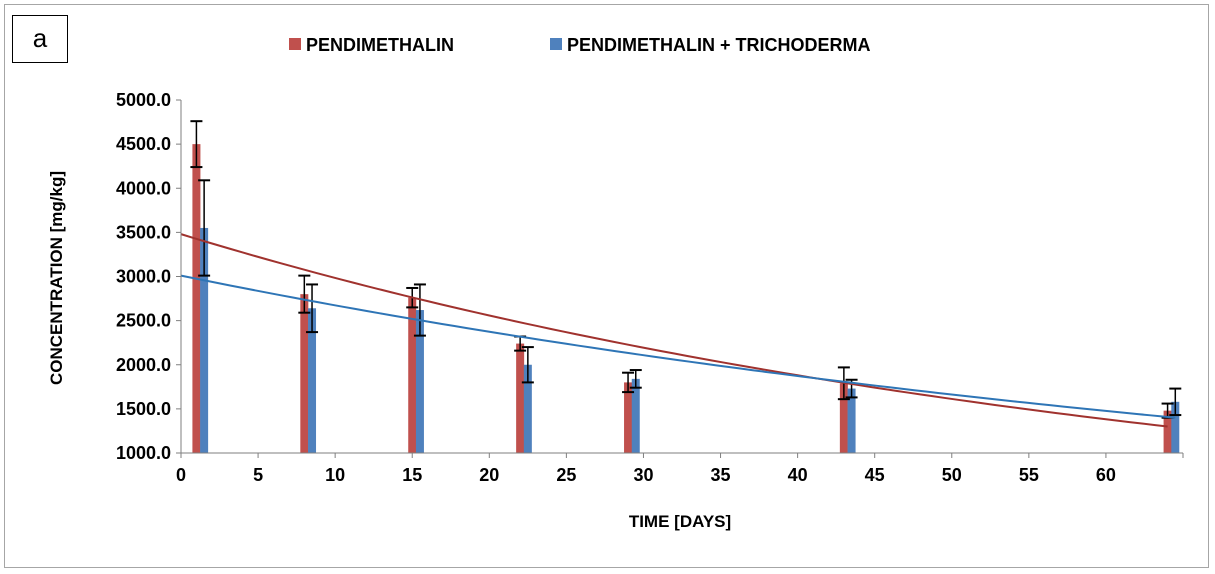 The height and width of the screenshot is (574, 1215). Describe the element at coordinates (680, 521) in the screenshot. I see `x-axis-title: TIME [DAYS]` at that location.